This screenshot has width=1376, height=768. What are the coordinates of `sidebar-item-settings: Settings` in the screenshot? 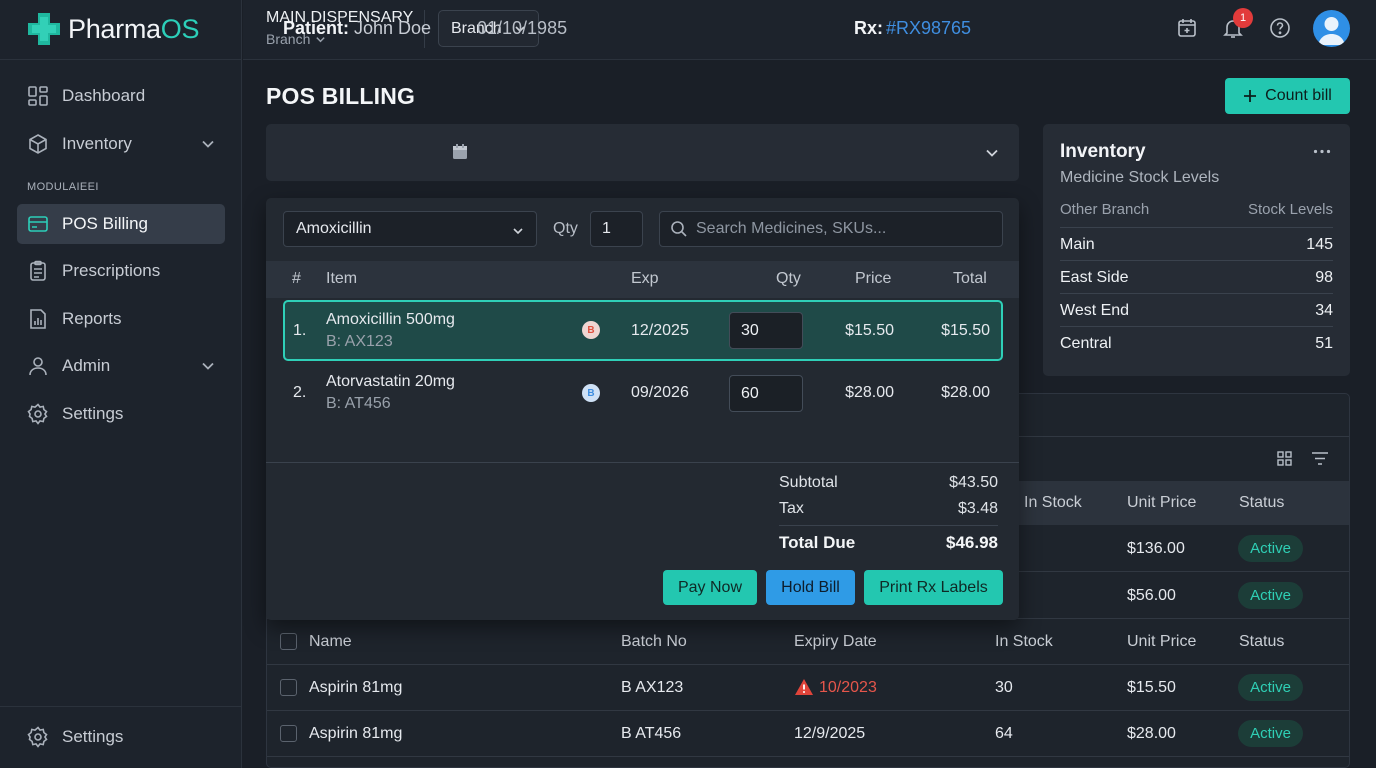 It's located at (121, 414).